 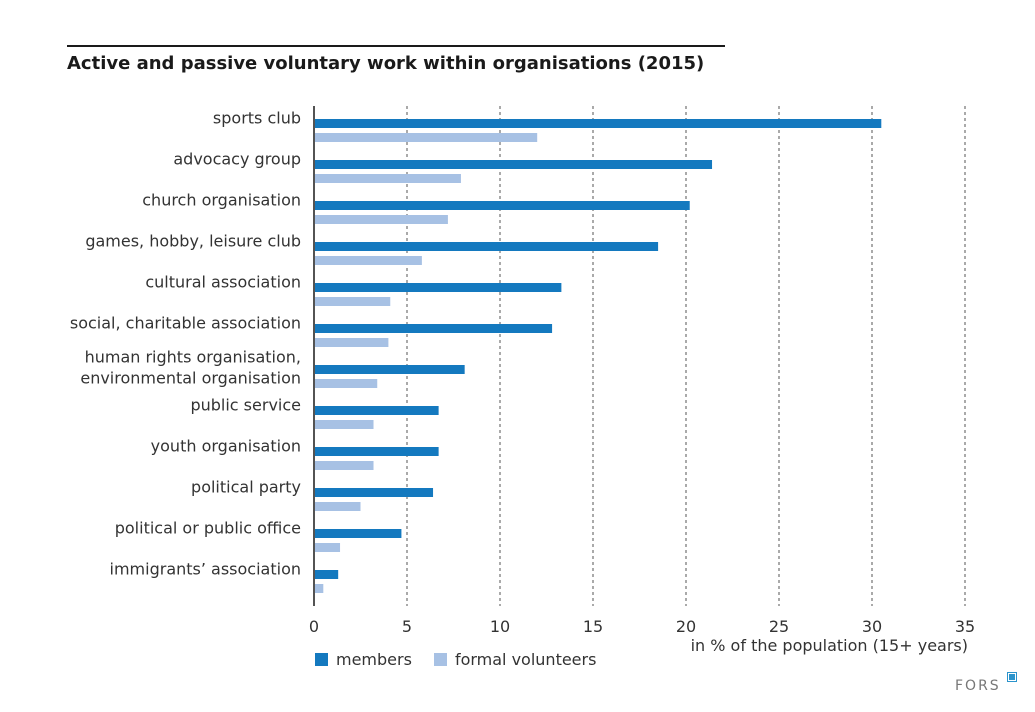 I want to click on legend-swatch-formal-volunteers, so click(x=440, y=659).